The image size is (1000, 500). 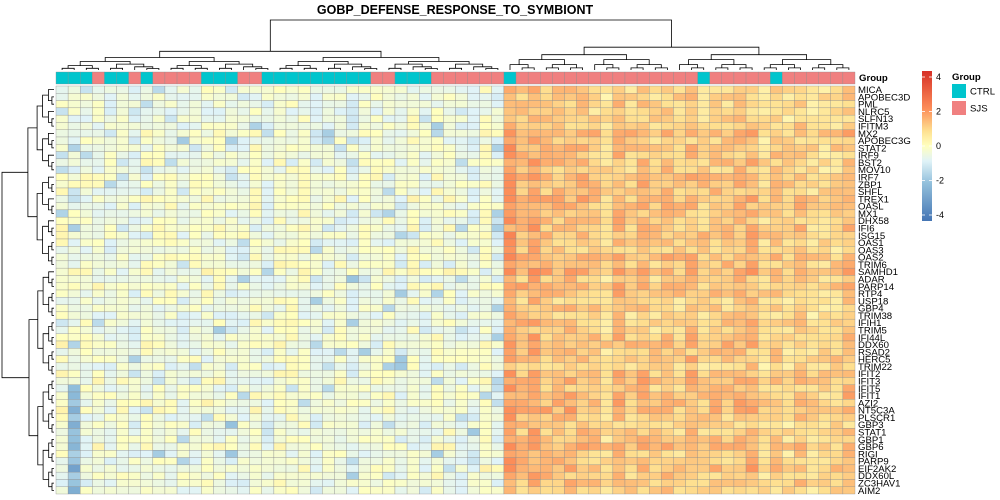 I want to click on color-scale-tick-label: 2, so click(x=938, y=112).